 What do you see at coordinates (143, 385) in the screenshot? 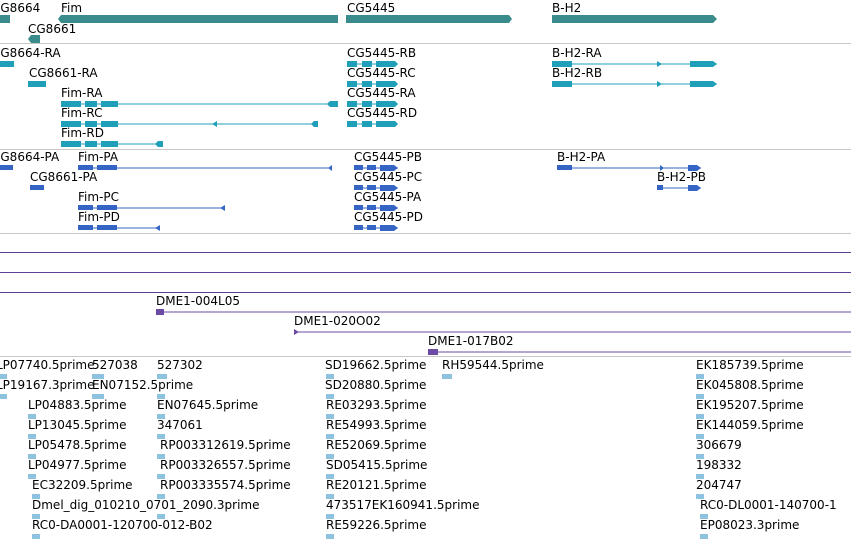
I see `est-label: EN07152.5prime` at bounding box center [143, 385].